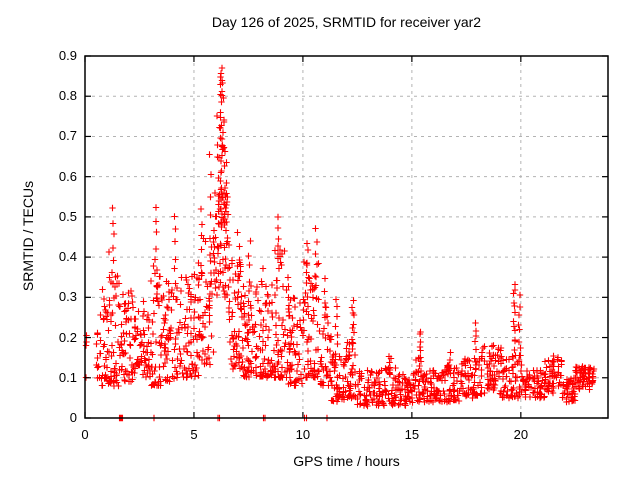  Describe the element at coordinates (67, 337) in the screenshot. I see `y-tick-label: 0.2` at that location.